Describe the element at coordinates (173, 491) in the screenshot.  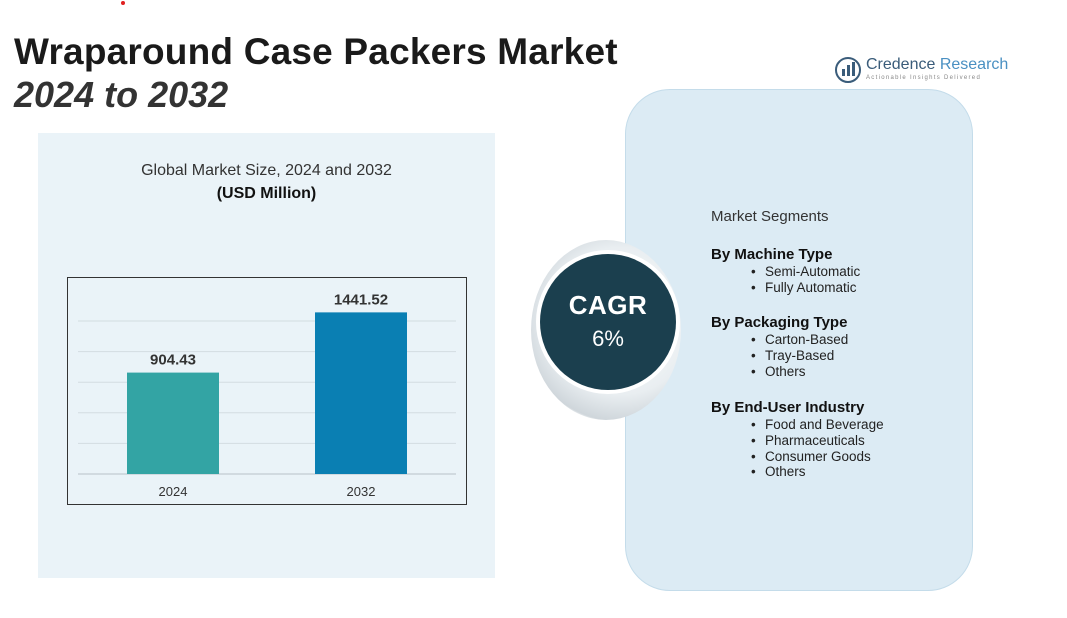
I see `x-tick-label-2024: 2024` at that location.